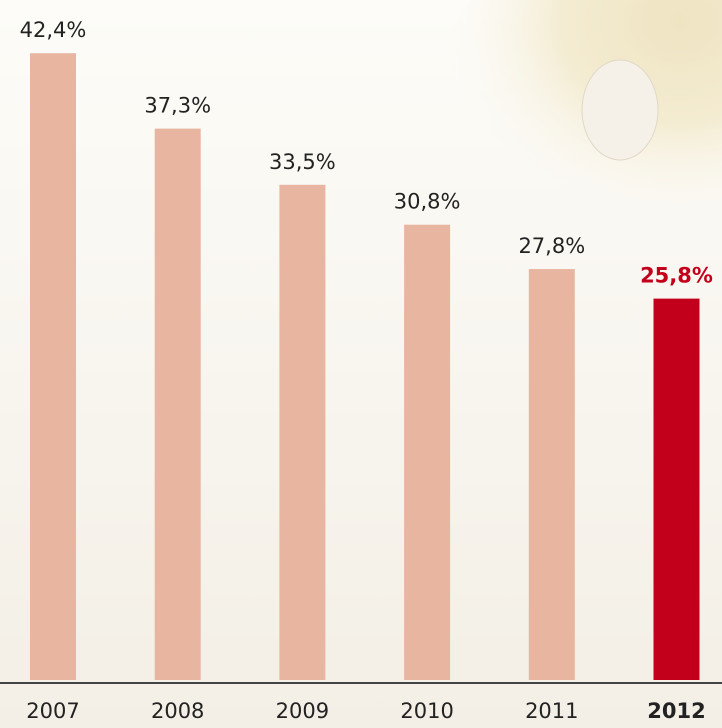 The width and height of the screenshot is (722, 728). I want to click on x-tick-label: 2011, so click(551, 711).